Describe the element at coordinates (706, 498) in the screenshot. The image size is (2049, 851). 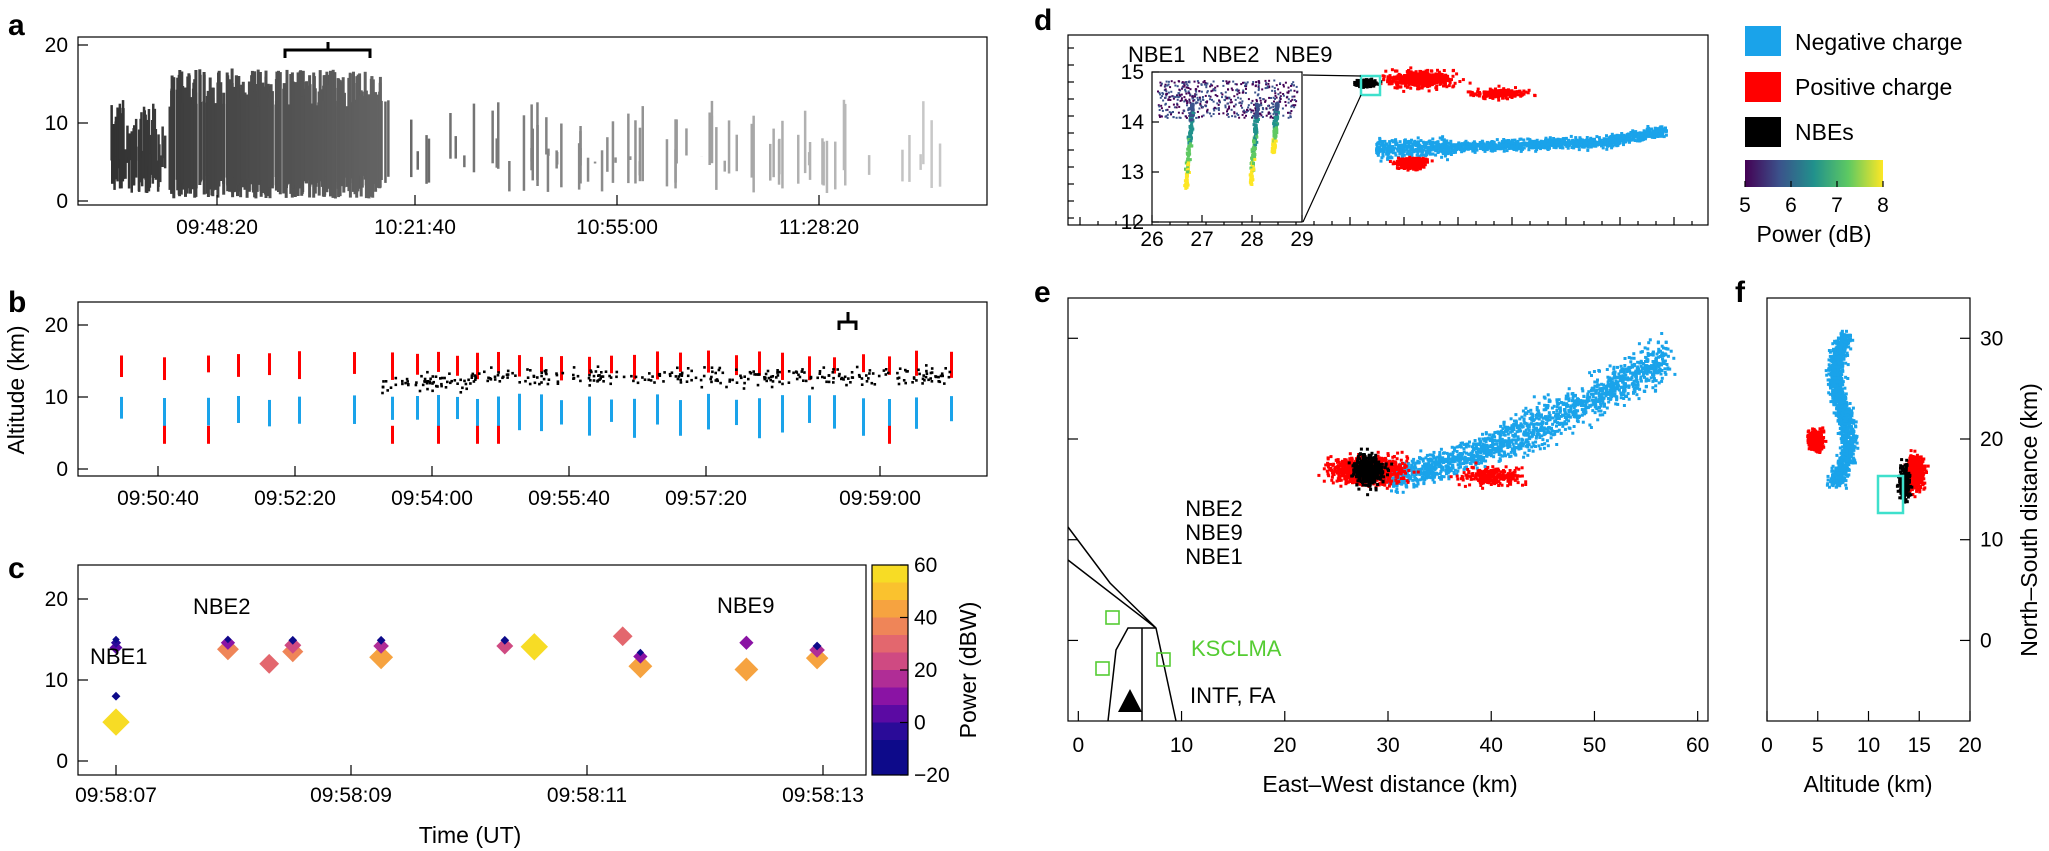
I see `panel-b-xtick-label: 09:57:20` at that location.